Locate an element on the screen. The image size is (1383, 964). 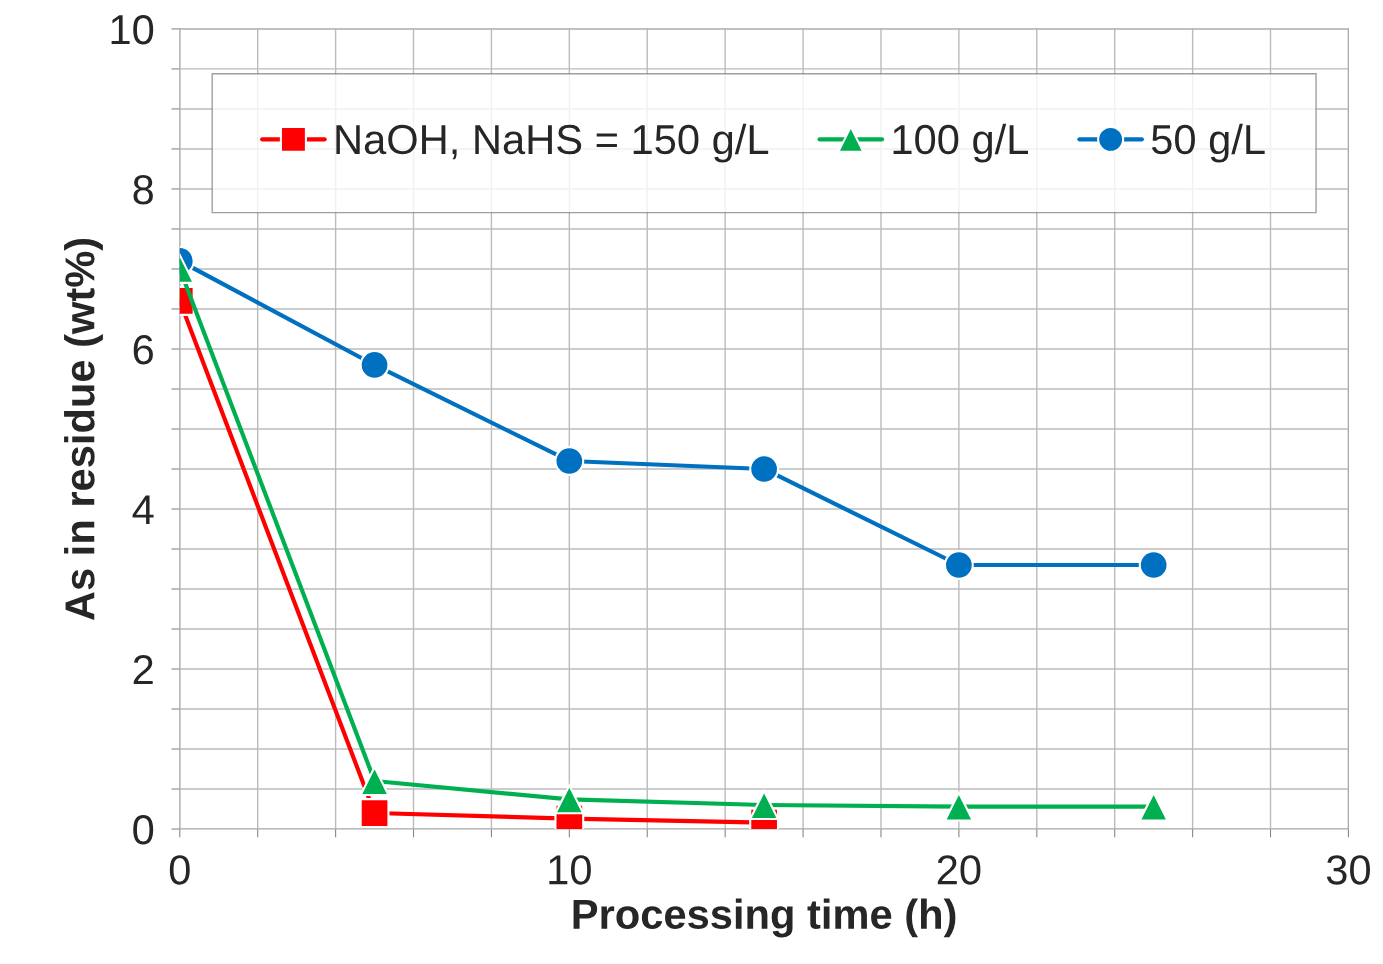
legend-label: 100 g/L is located at coordinates (961, 143).